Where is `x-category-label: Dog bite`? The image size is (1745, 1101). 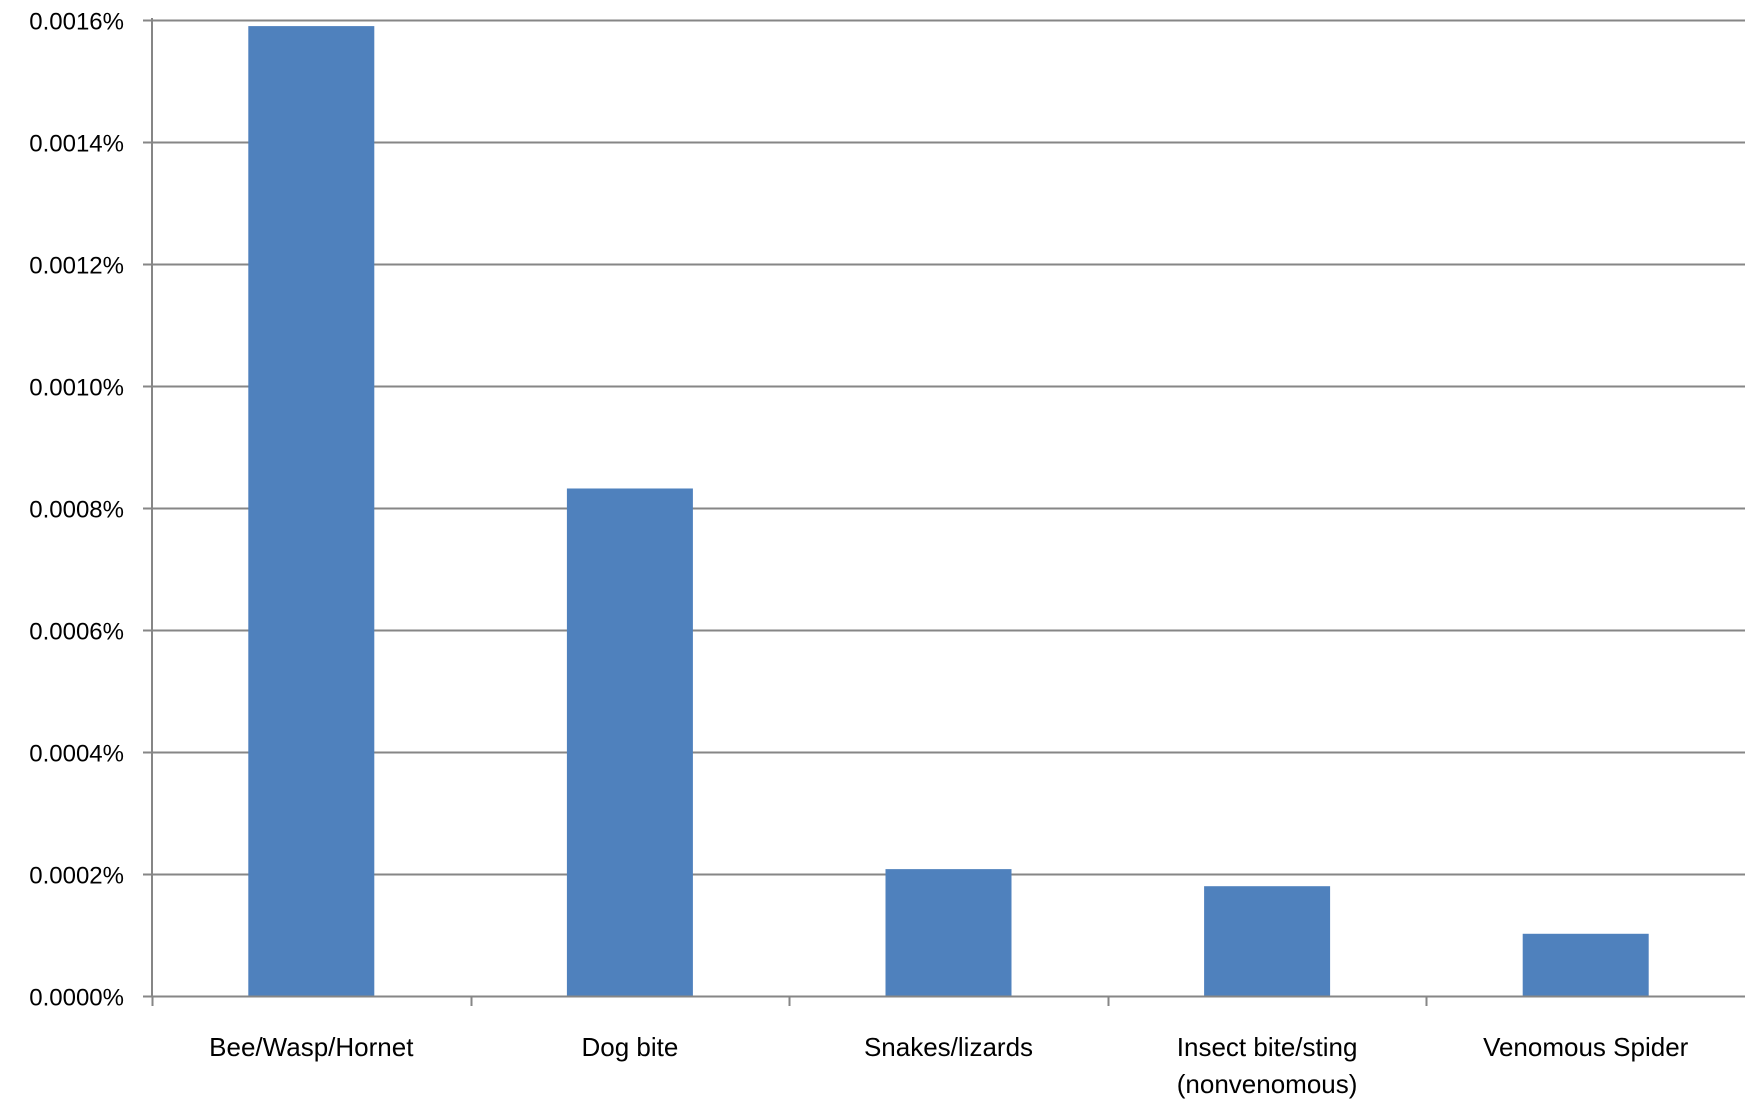
x-category-label: Dog bite is located at coordinates (629, 1047).